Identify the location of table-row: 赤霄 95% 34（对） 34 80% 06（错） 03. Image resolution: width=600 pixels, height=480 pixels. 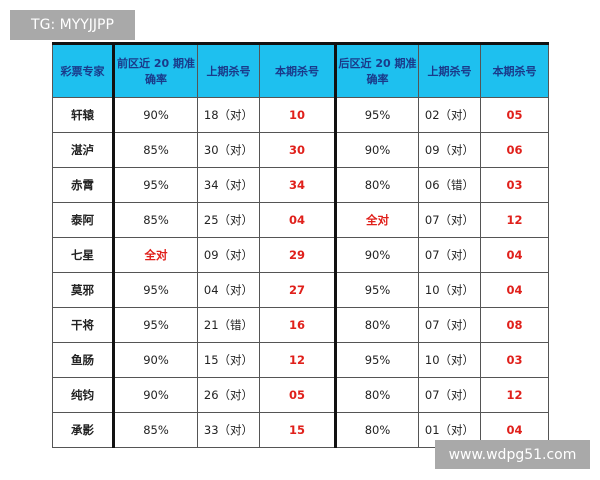
(300, 185).